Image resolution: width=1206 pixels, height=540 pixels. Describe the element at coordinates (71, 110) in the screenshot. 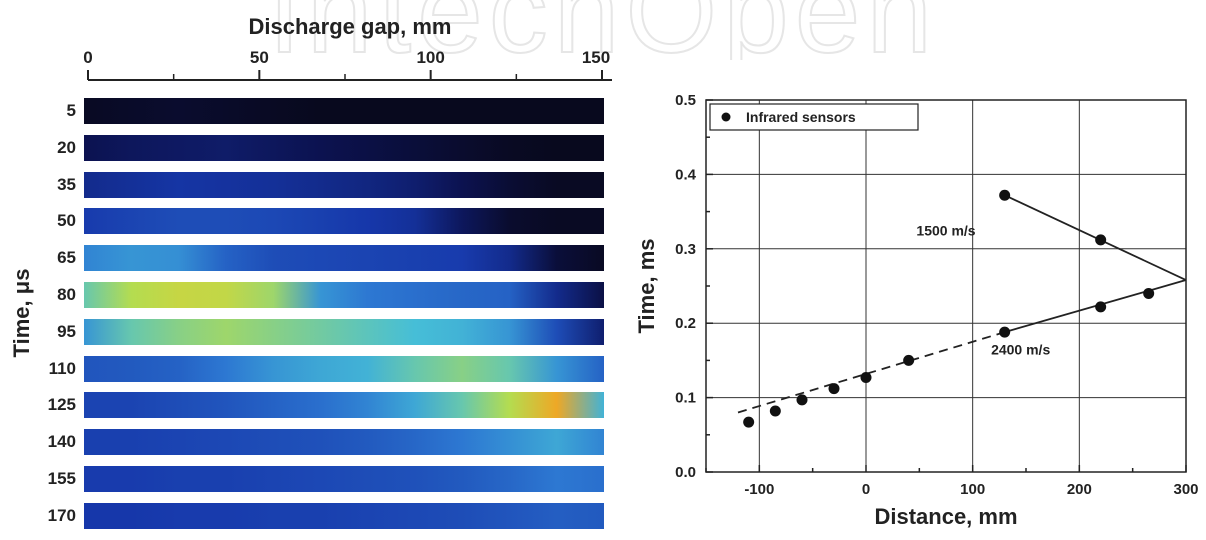

I see `strip-time-label: 5` at that location.